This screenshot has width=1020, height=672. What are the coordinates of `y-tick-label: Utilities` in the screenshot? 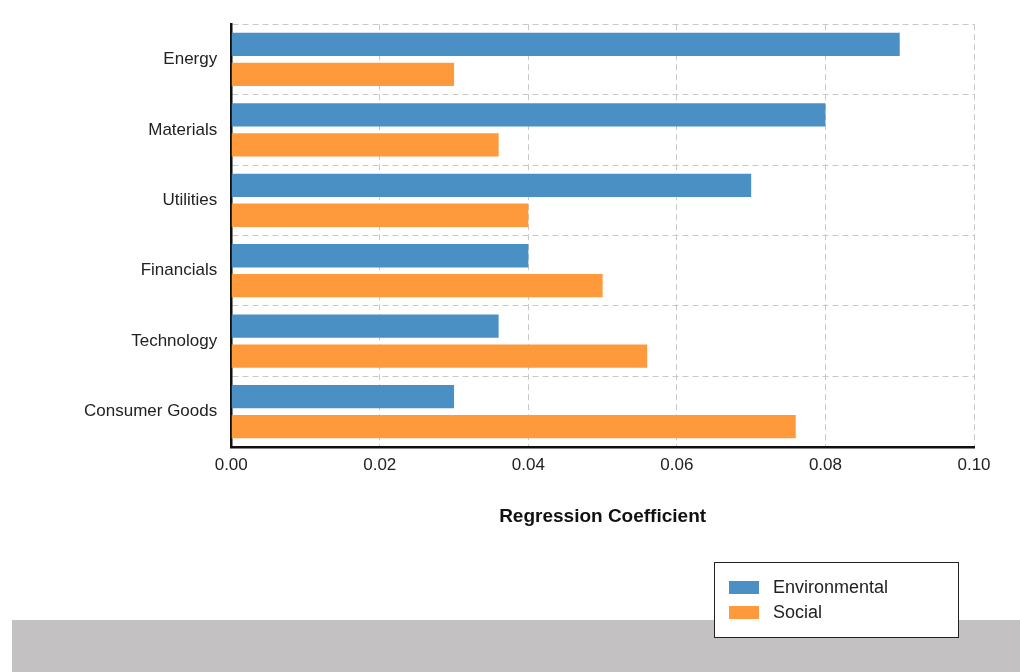 It's located at (190, 199).